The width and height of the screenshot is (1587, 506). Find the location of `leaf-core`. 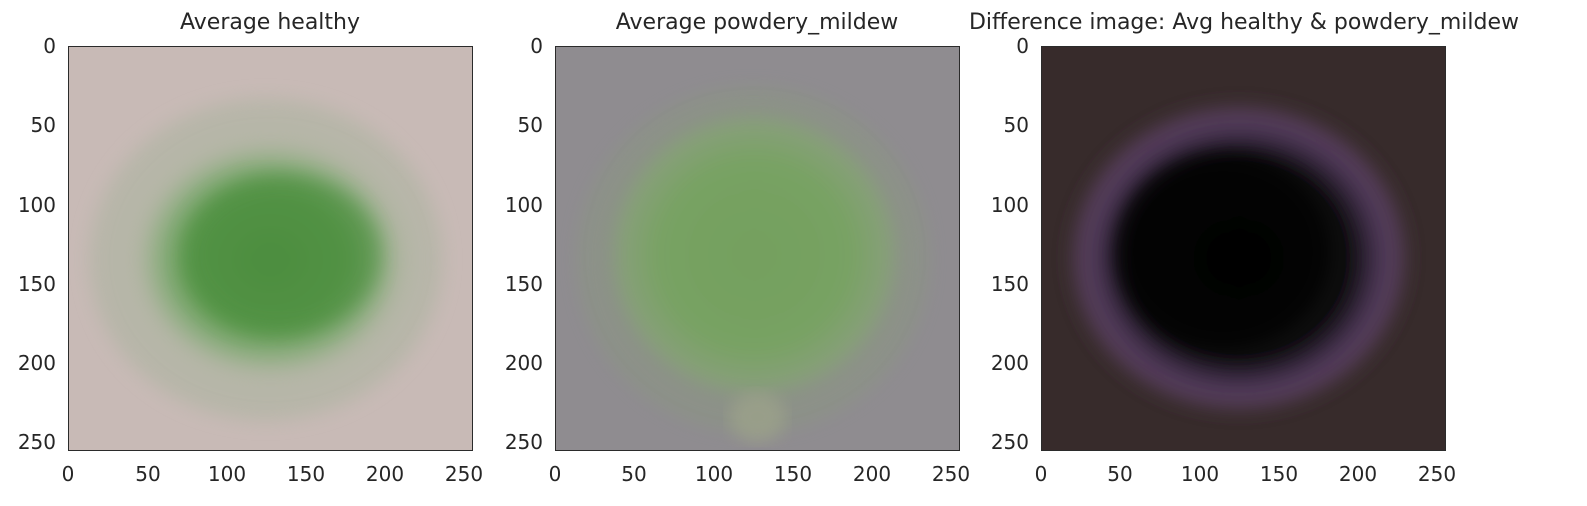

leaf-core is located at coordinates (281, 255).